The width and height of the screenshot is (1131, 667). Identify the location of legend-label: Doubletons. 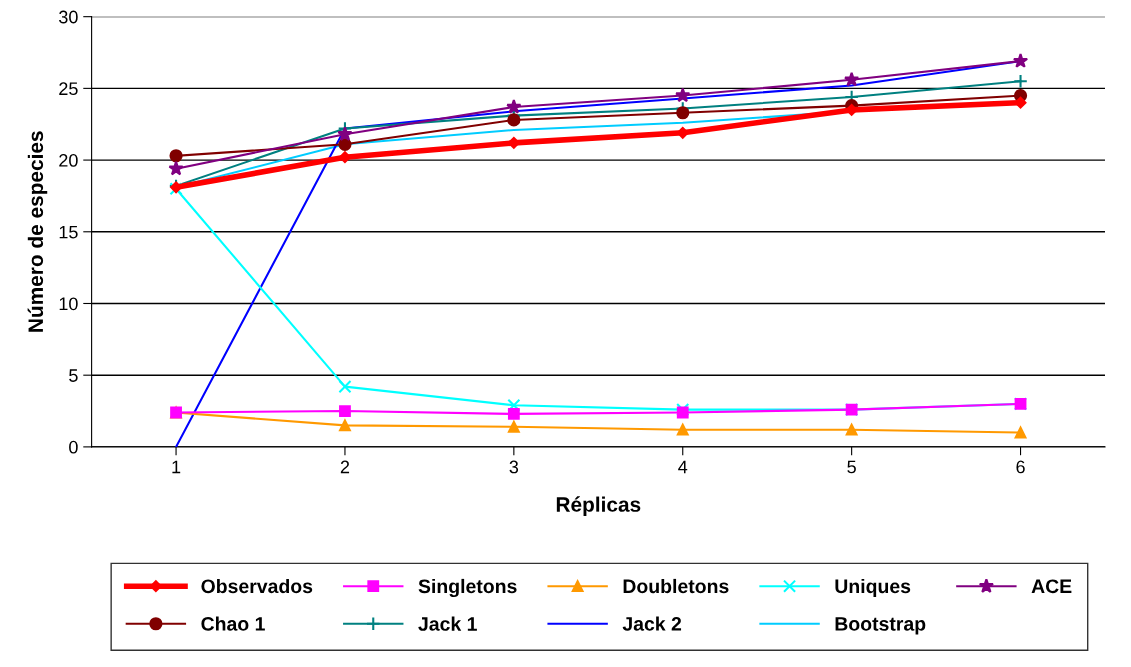
(676, 586).